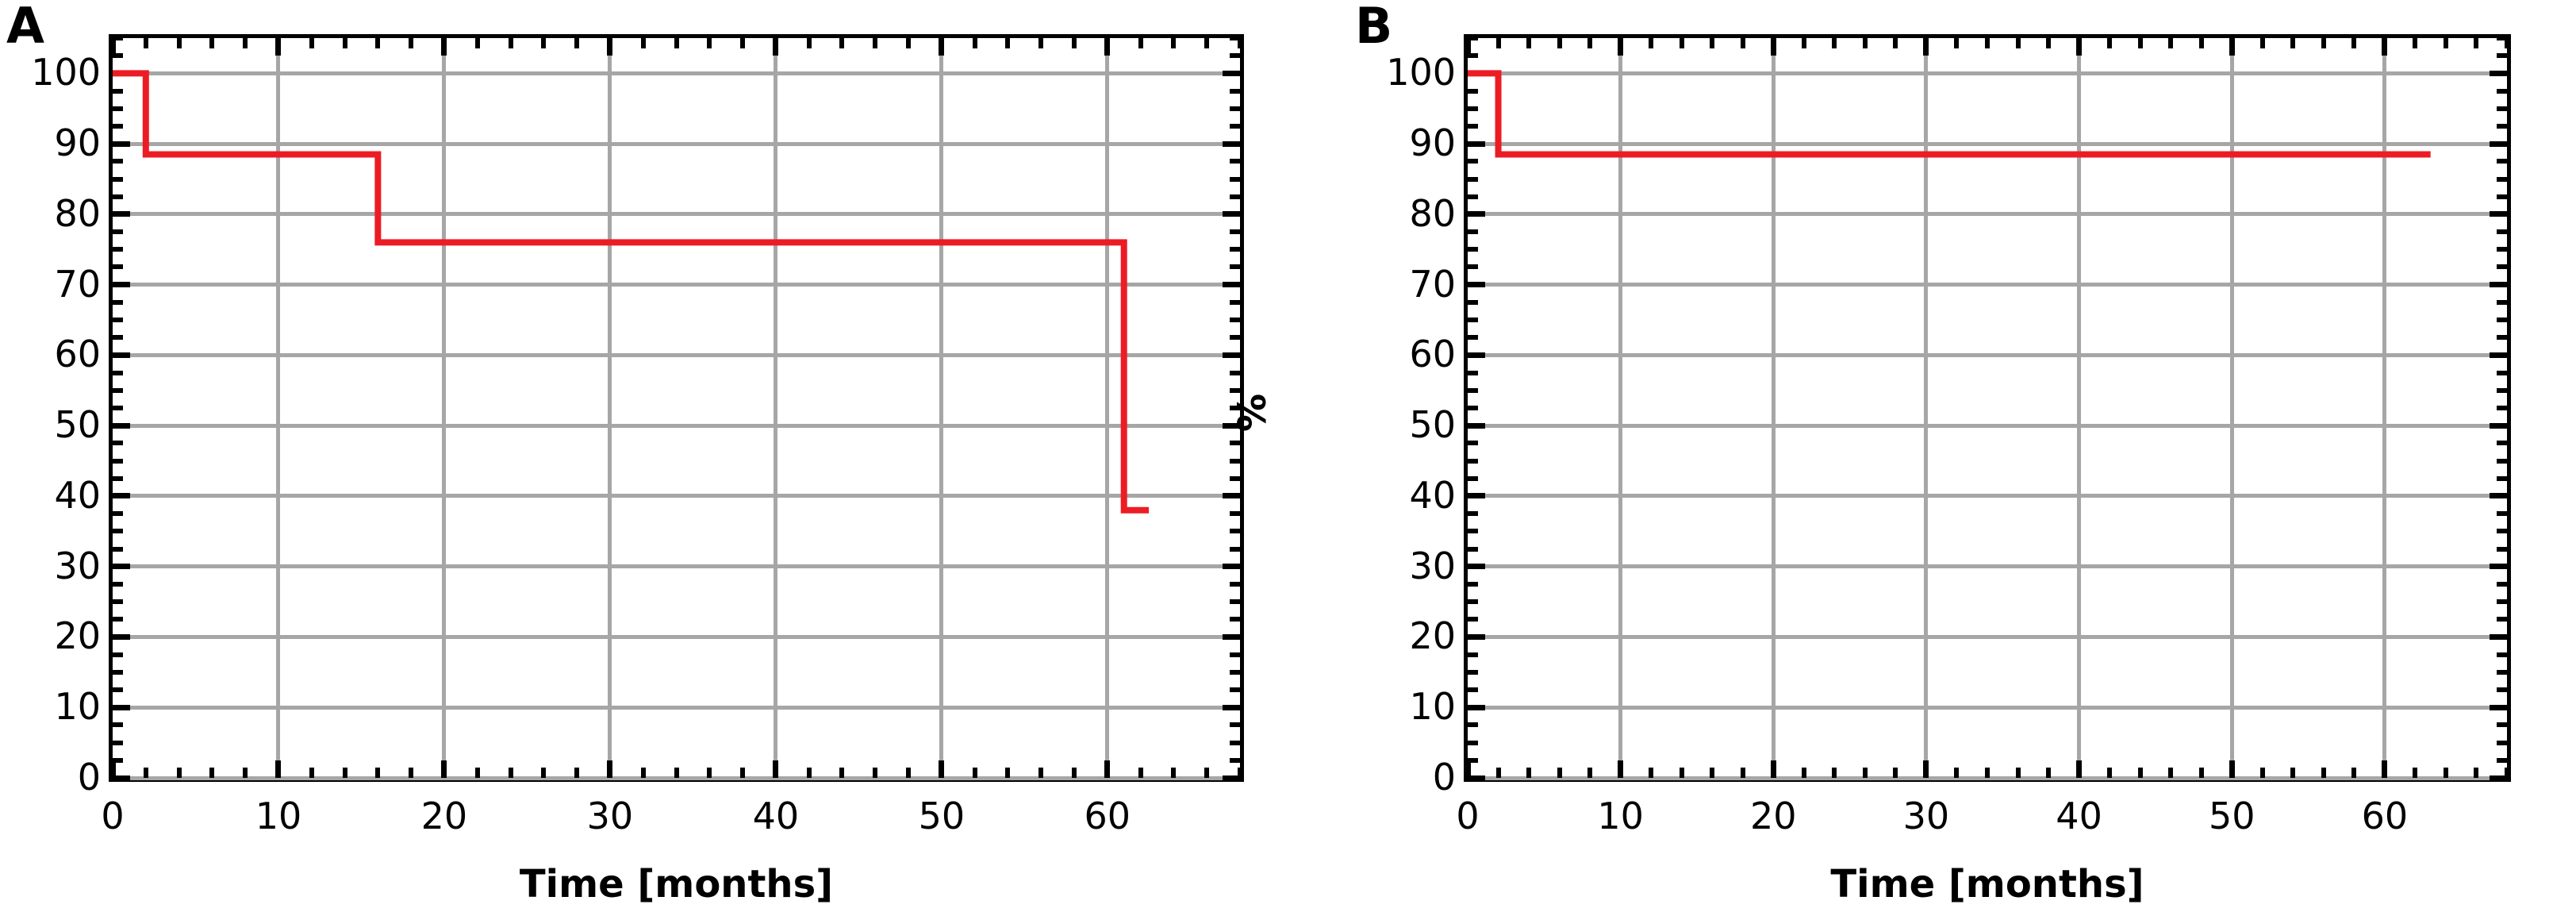  Describe the element at coordinates (1444, 777) in the screenshot. I see `y-axis-tick-label: 0` at that location.